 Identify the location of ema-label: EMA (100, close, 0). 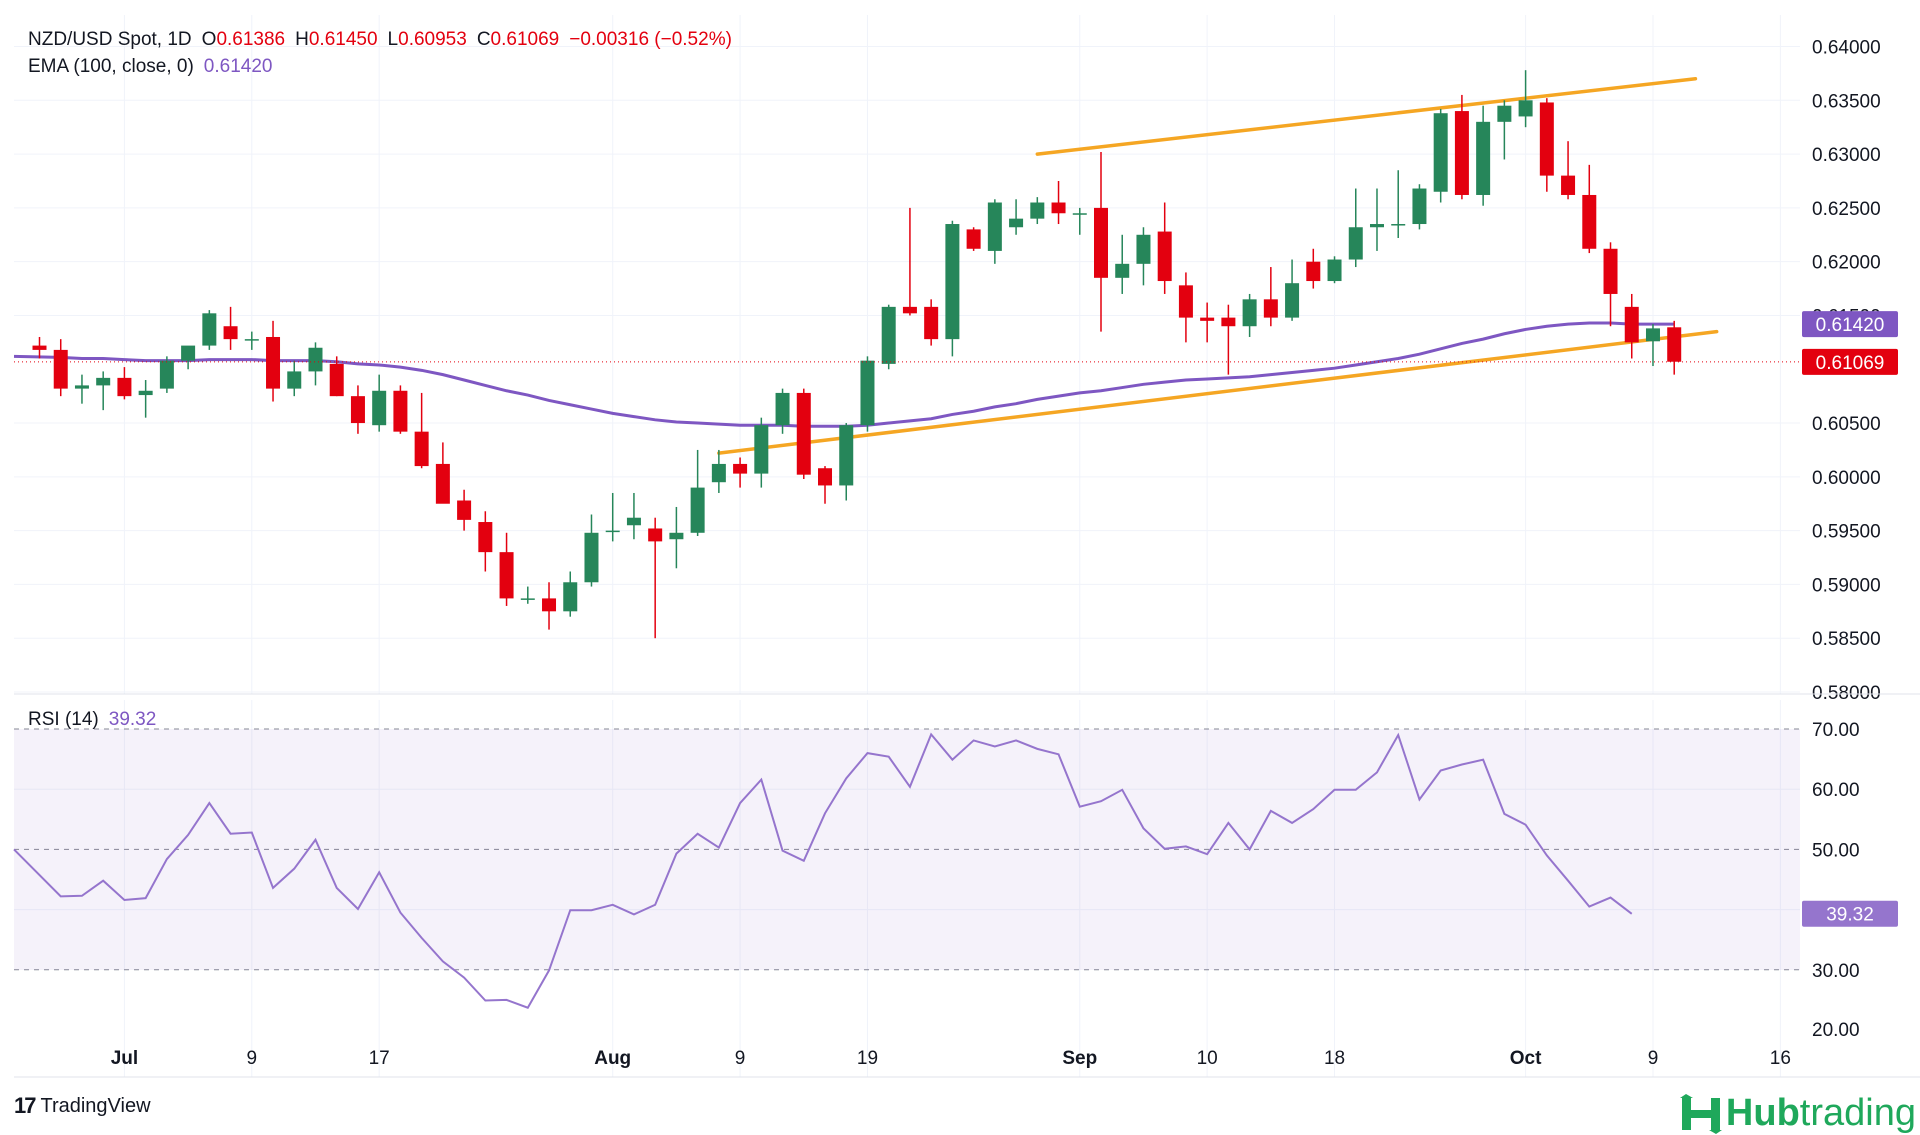
(111, 66).